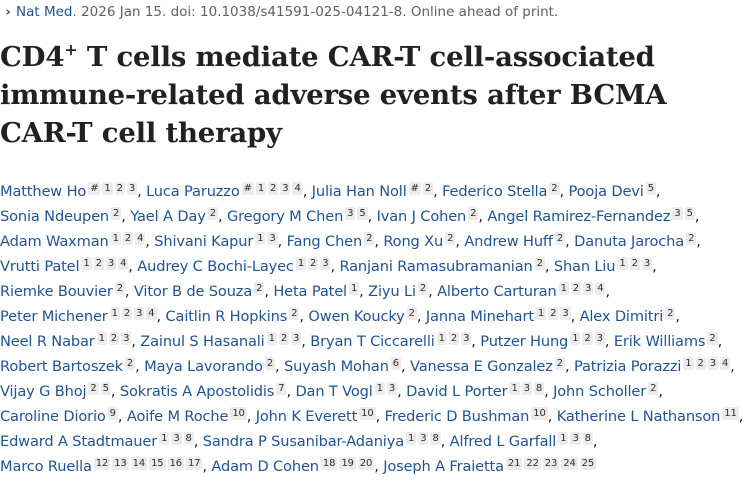 This screenshot has width=750, height=500. What do you see at coordinates (730, 413) in the screenshot?
I see `affiliation-badge: 11` at bounding box center [730, 413].